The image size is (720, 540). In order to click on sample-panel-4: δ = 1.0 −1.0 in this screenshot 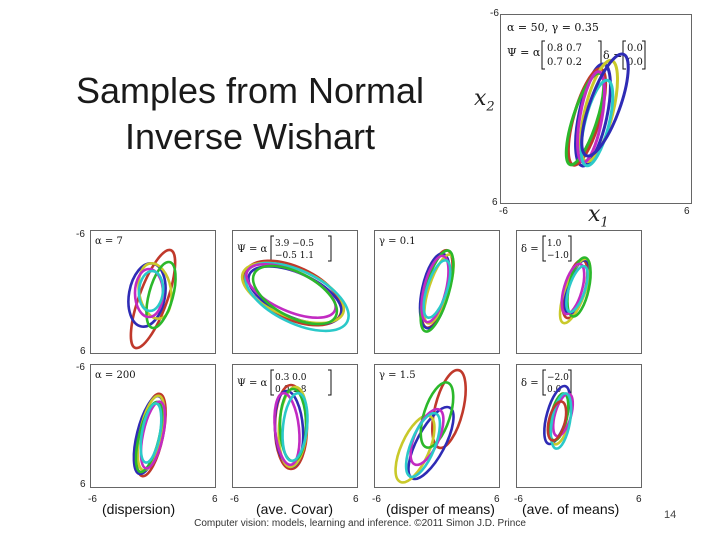, I will do `click(579, 292)`.